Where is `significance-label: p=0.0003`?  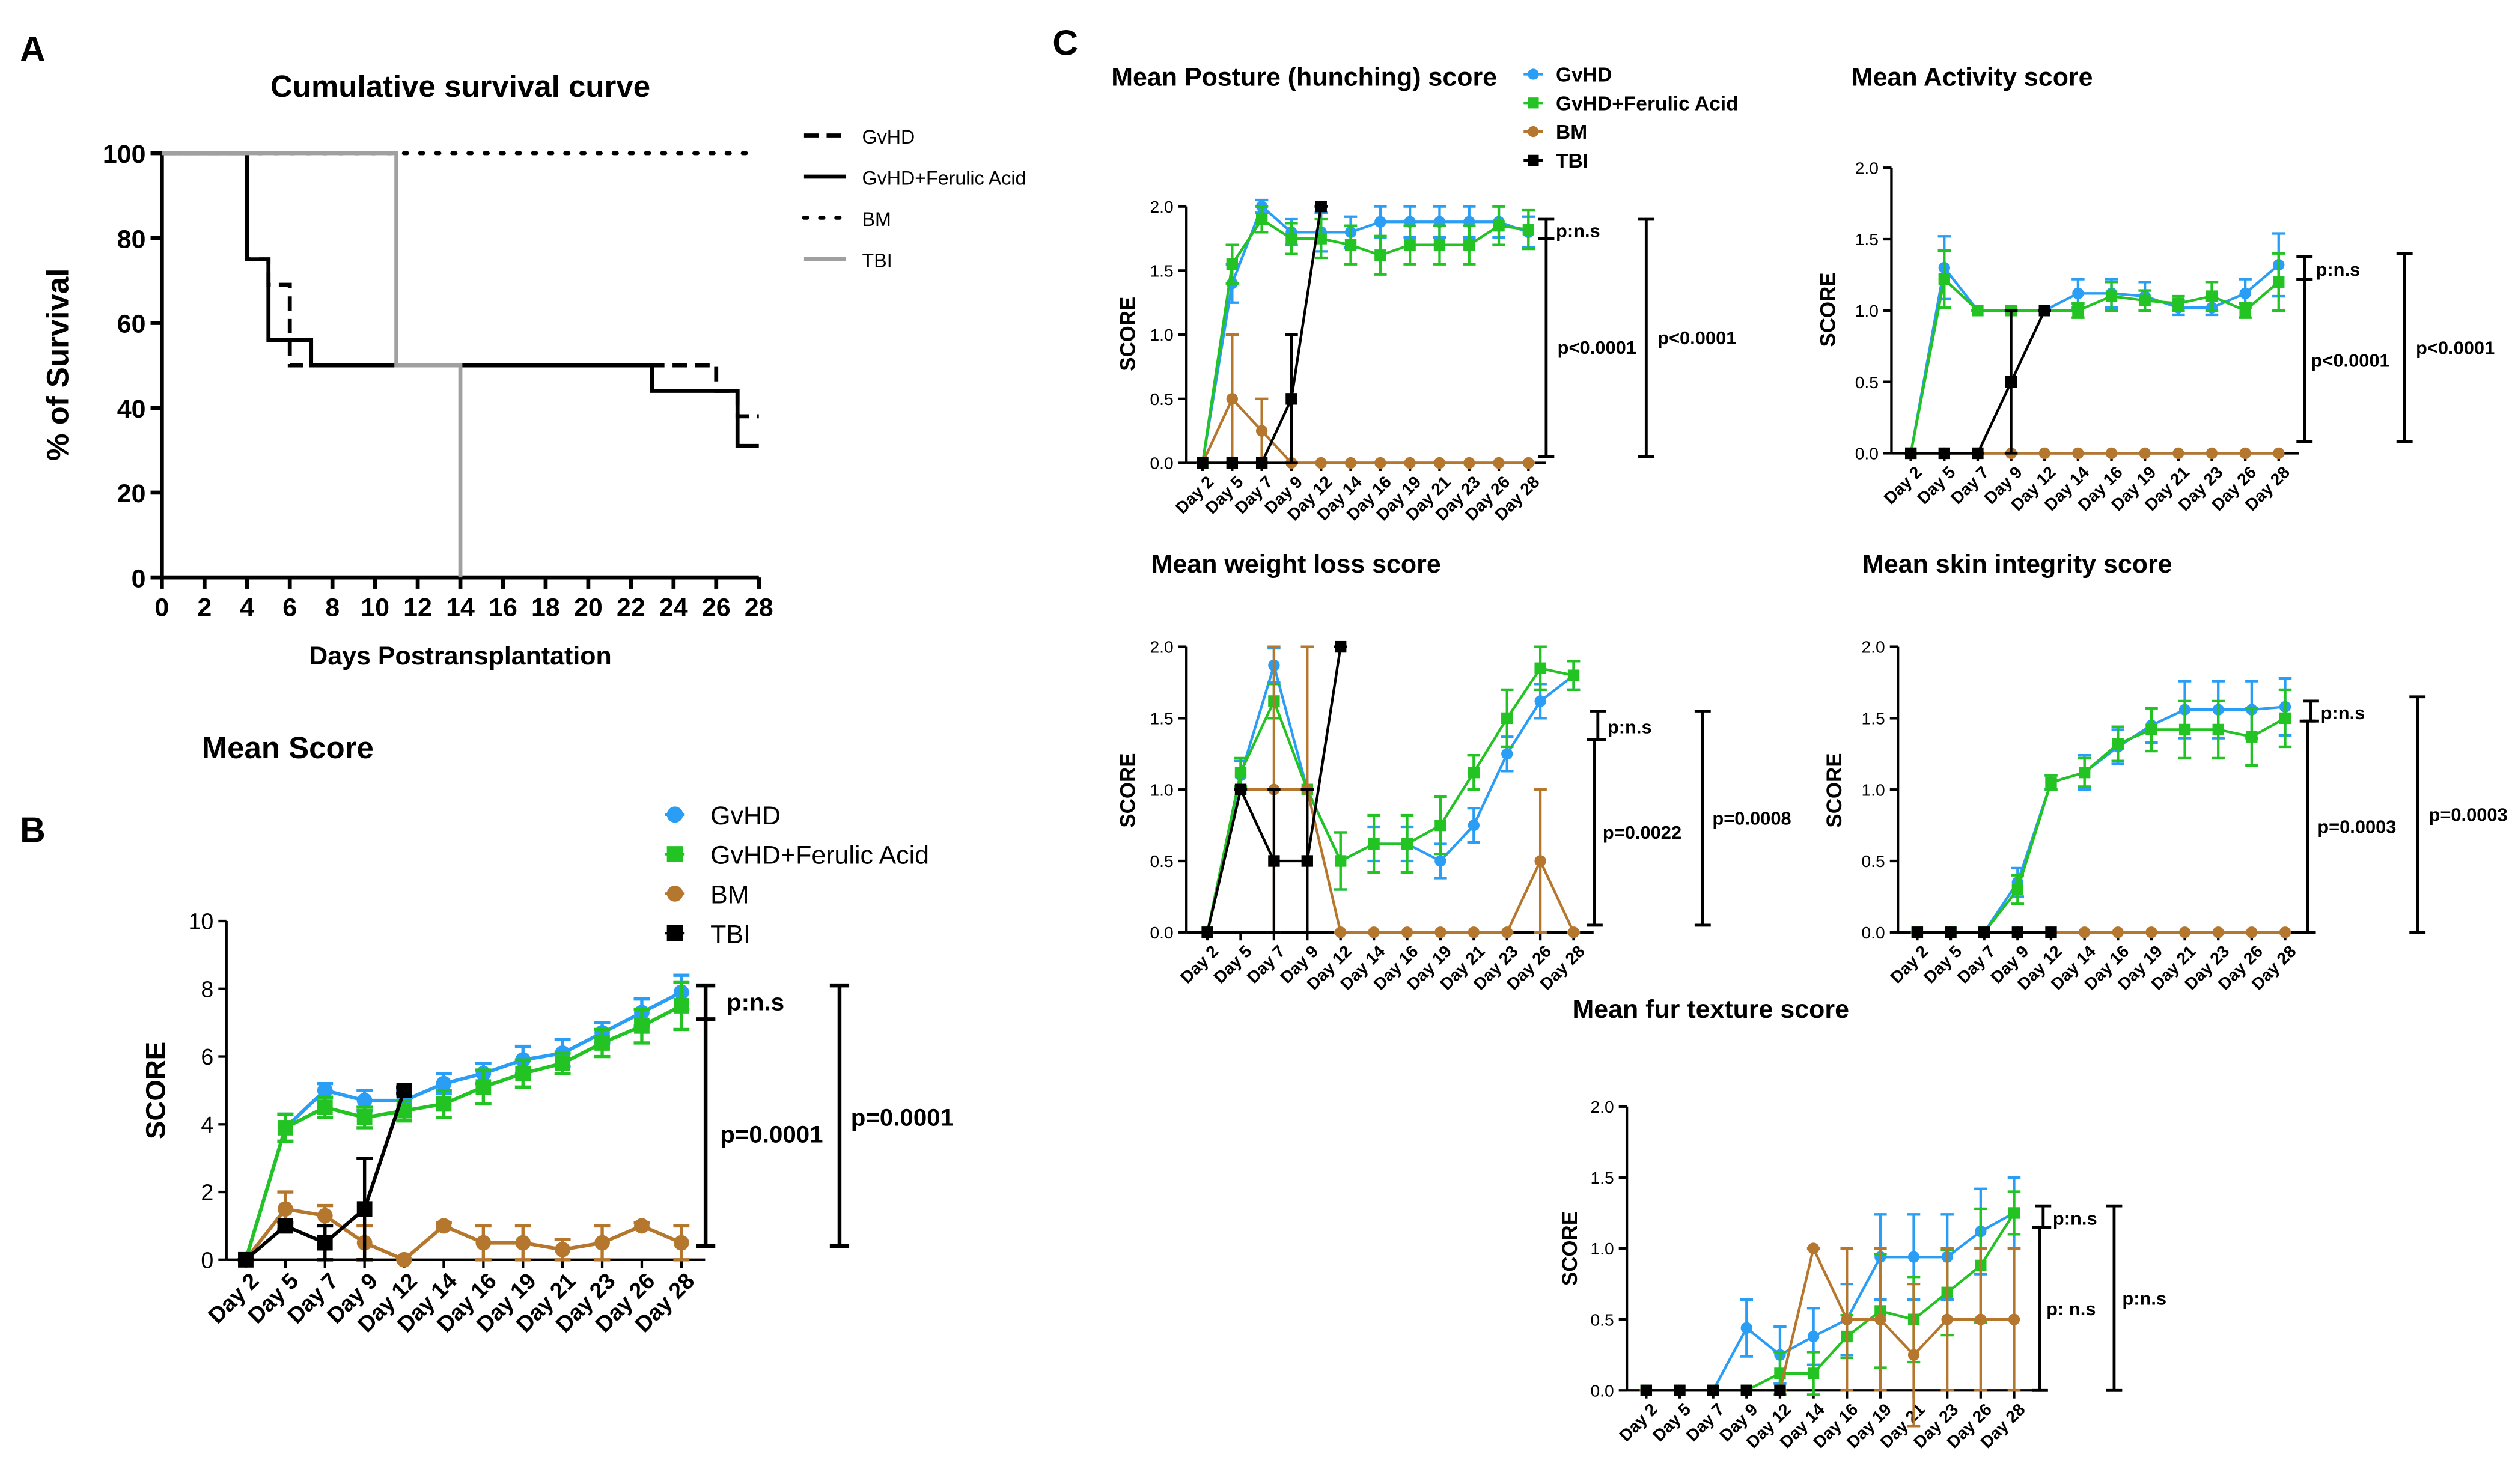 significance-label: p=0.0003 is located at coordinates (2467, 815).